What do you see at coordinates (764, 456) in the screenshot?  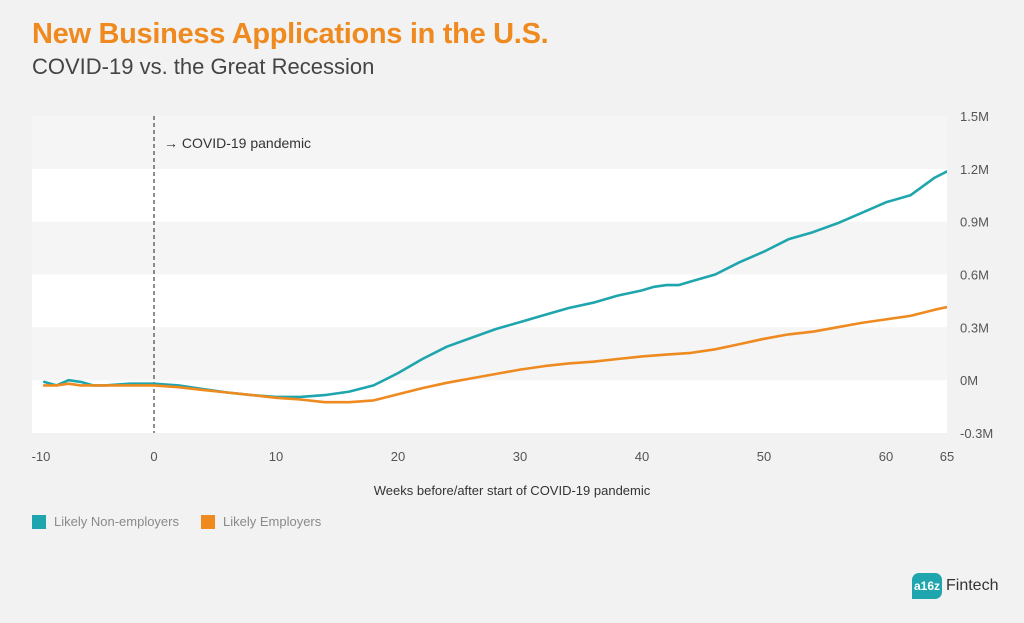 I see `x-tick-label: 50` at bounding box center [764, 456].